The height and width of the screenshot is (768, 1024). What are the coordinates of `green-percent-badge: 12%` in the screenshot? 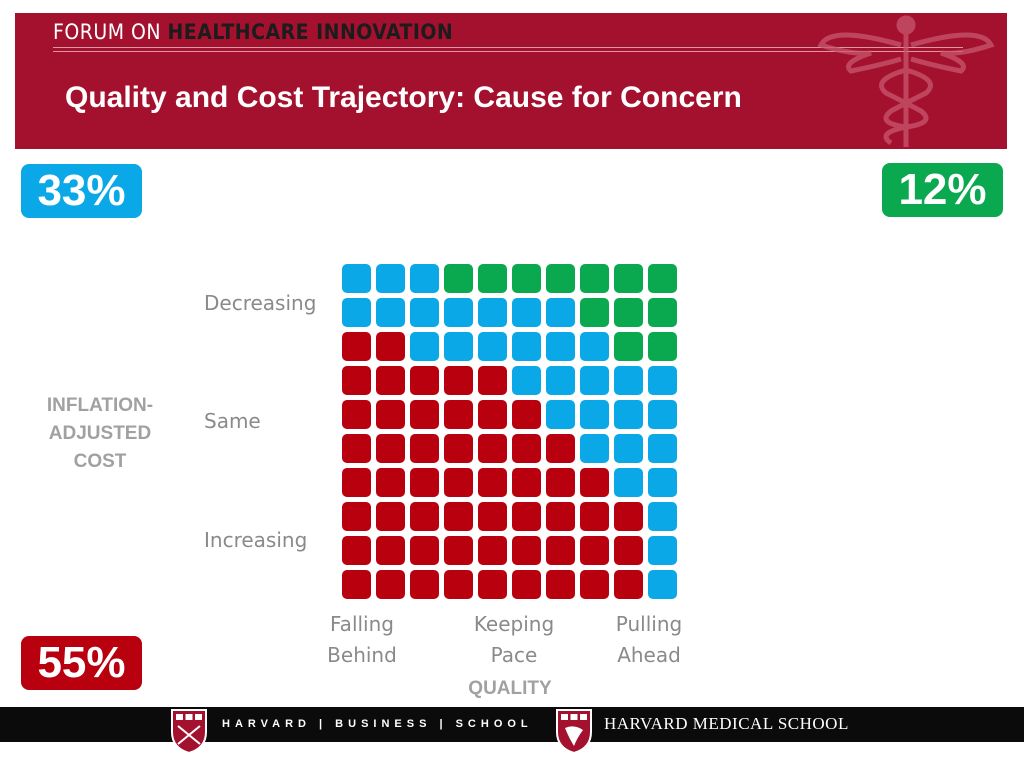 It's located at (942, 190).